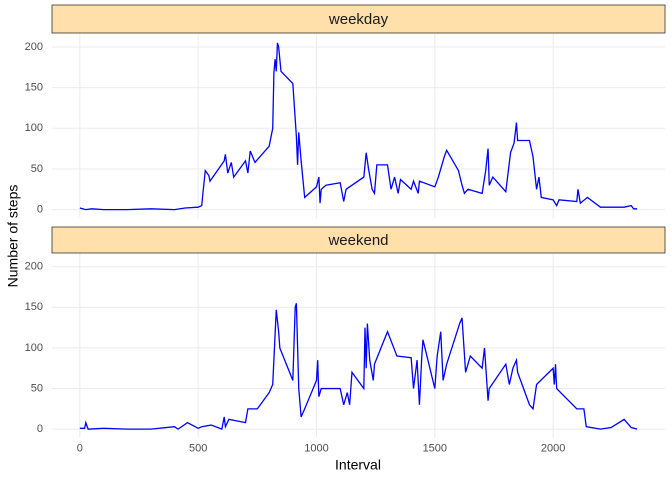  I want to click on facet-title: weekend, so click(357, 240).